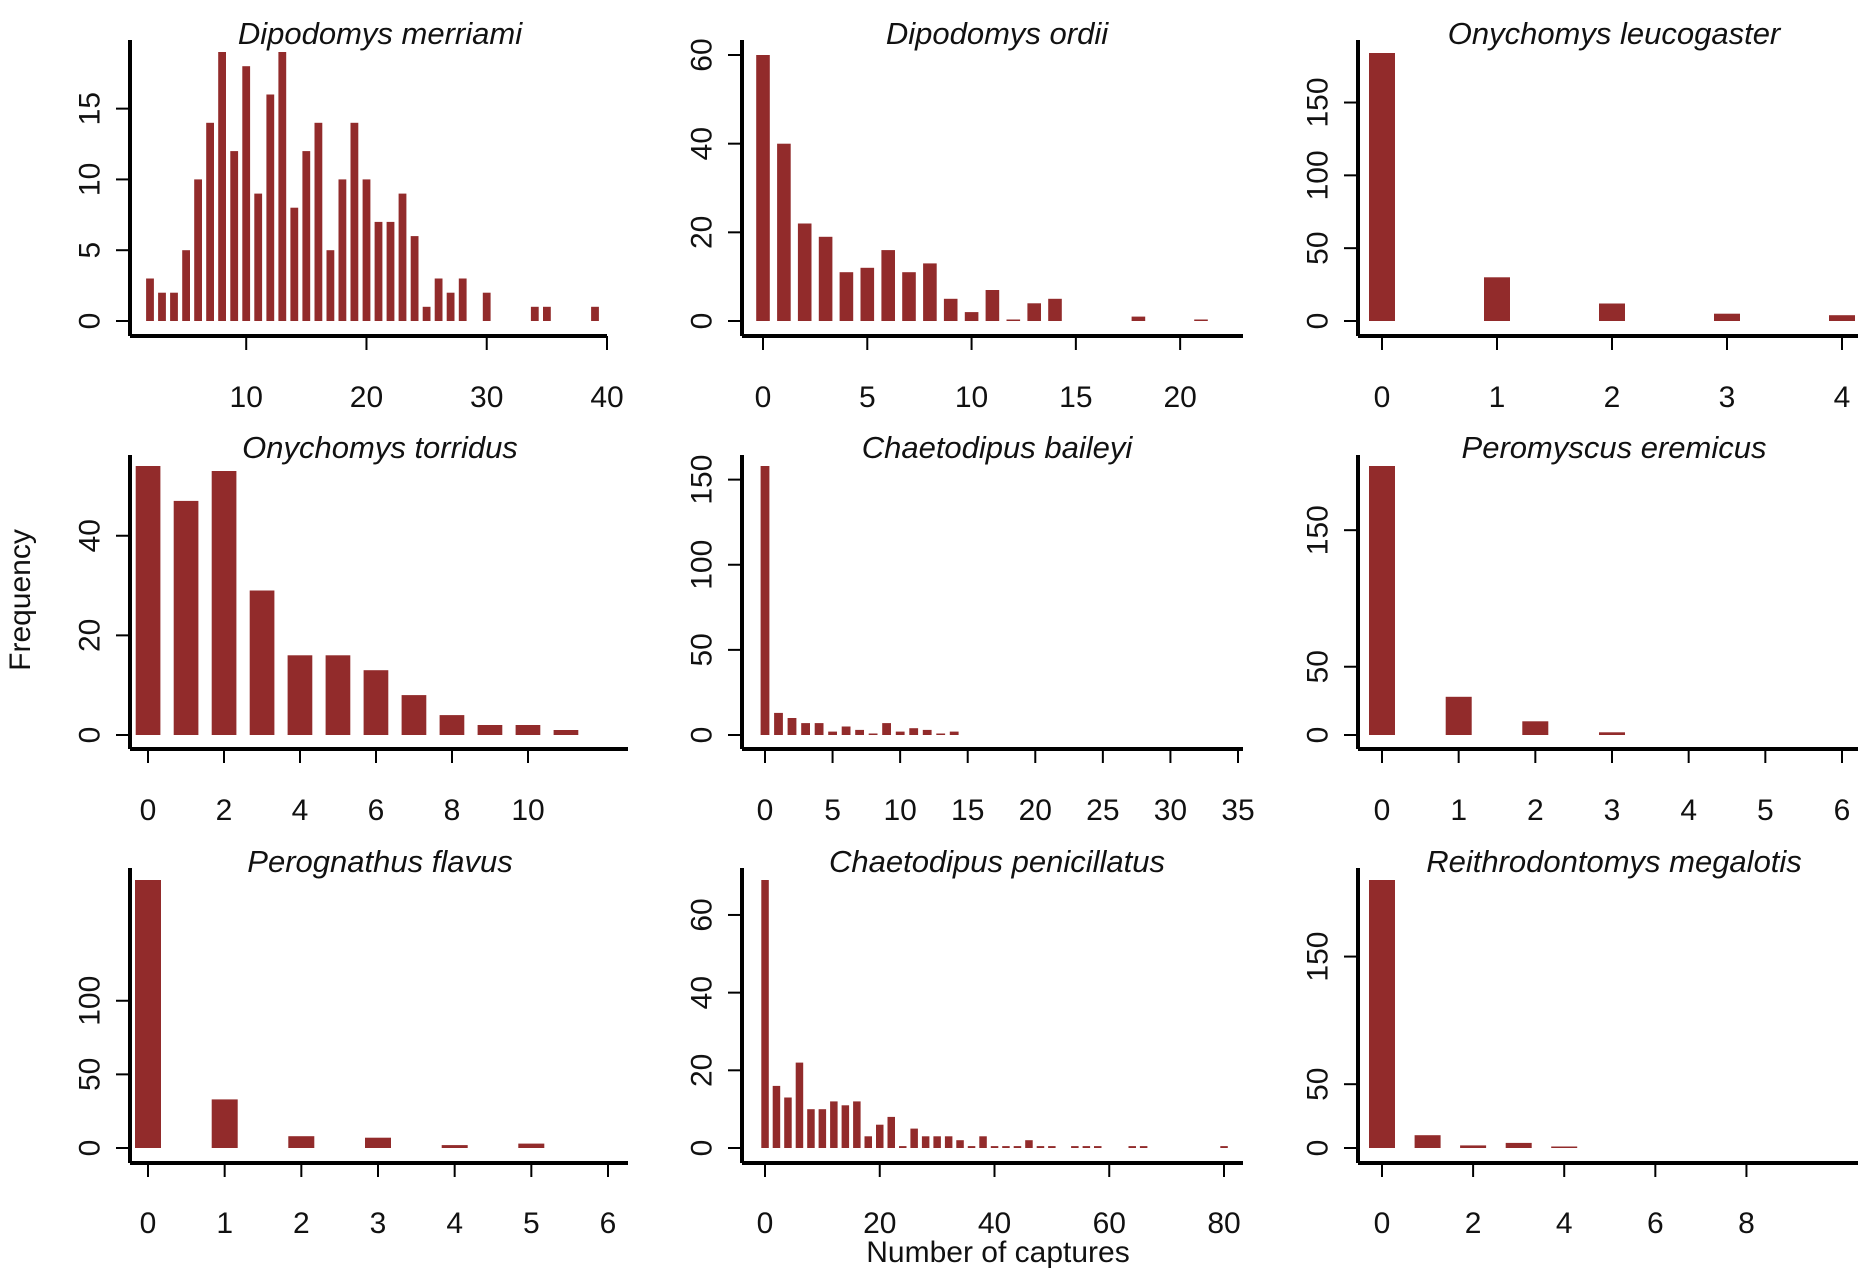 Image resolution: width=1875 pixels, height=1275 pixels. Describe the element at coordinates (351, 628) in the screenshot. I see `panel: 0 20 40 0 2 4 6 8 10 Onychomys torridus` at that location.